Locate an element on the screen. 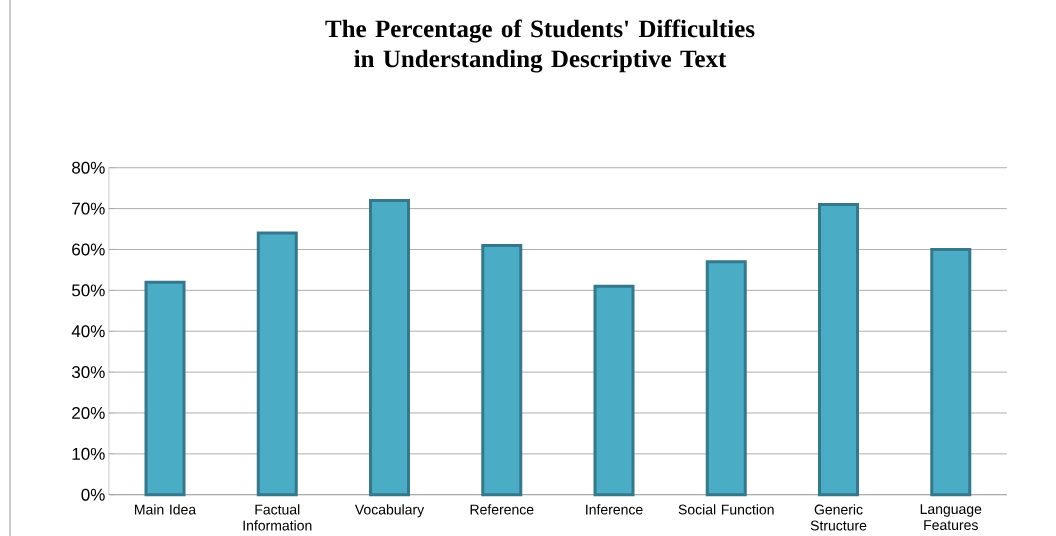  y-tick-label: 30% is located at coordinates (88, 372).